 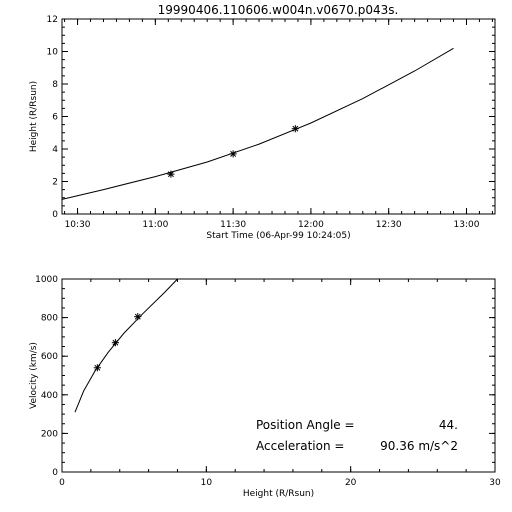 I want to click on plot-title: 19990406.110606.w004n.v0670.p043s., so click(x=278, y=10).